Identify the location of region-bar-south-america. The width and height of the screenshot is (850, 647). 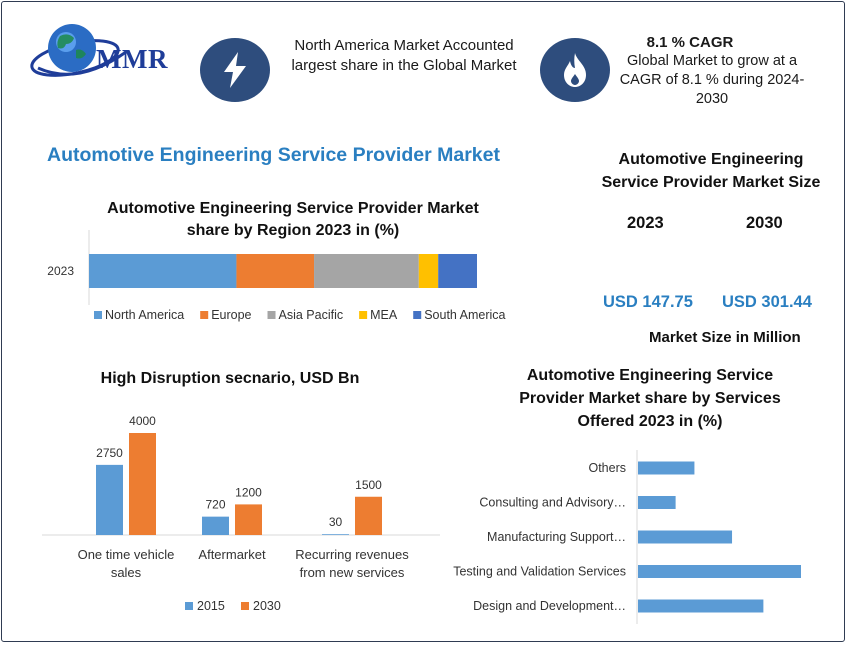
(457, 271).